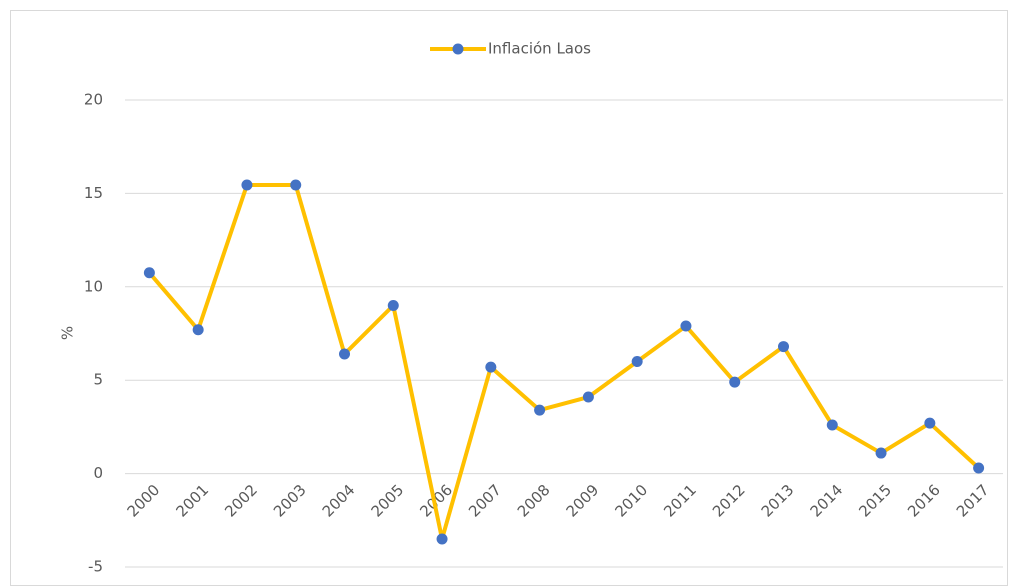 The image size is (1018, 586). Describe the element at coordinates (539, 49) in the screenshot. I see `legend-label: Inflación Laos` at that location.